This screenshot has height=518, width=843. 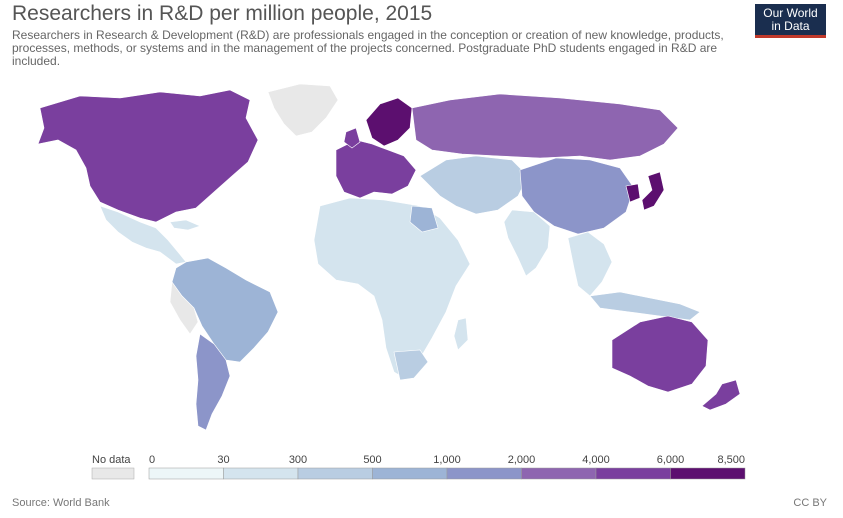 What do you see at coordinates (810, 503) in the screenshot?
I see `license-note: CC BY` at bounding box center [810, 503].